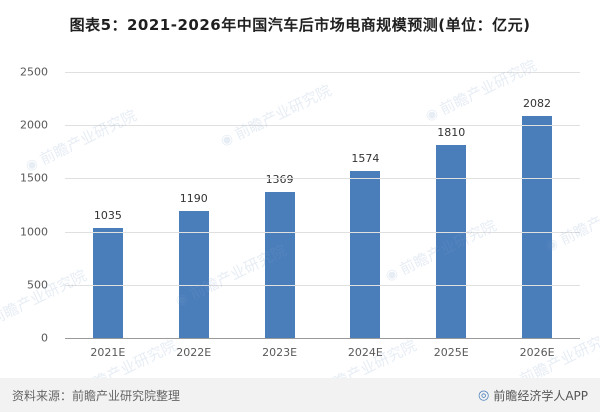 Image resolution: width=600 pixels, height=412 pixels. I want to click on y-tick-label: 500, so click(37, 285).